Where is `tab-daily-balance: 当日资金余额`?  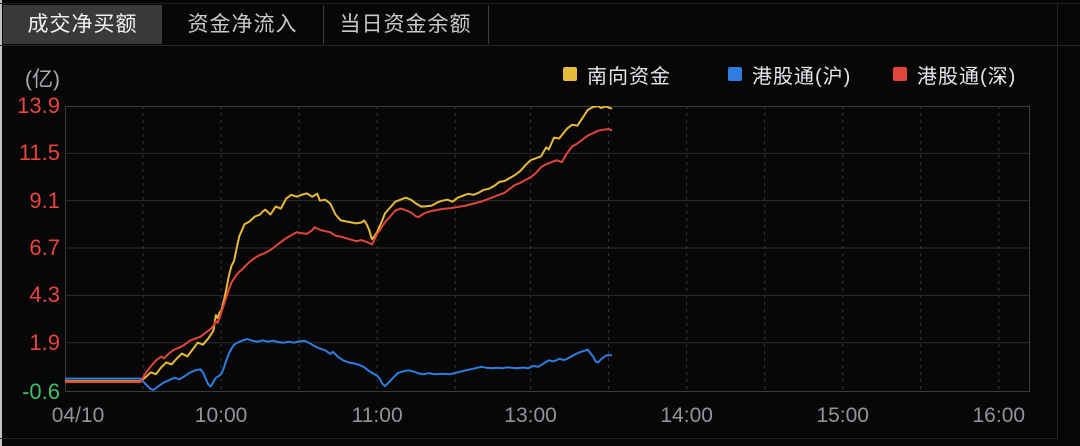
tab-daily-balance: 当日资金余额 is located at coordinates (406, 24).